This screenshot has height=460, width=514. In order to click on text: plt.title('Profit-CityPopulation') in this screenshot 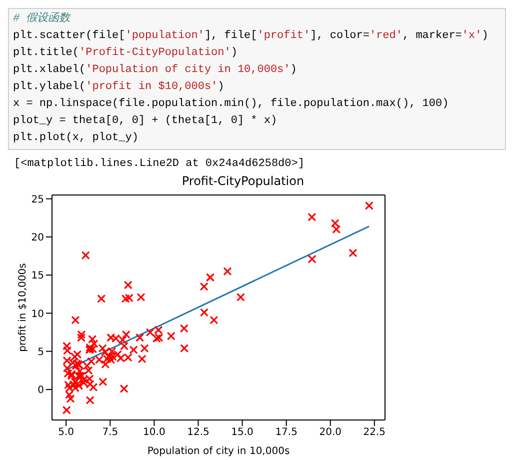, I will do `click(125, 53)`.